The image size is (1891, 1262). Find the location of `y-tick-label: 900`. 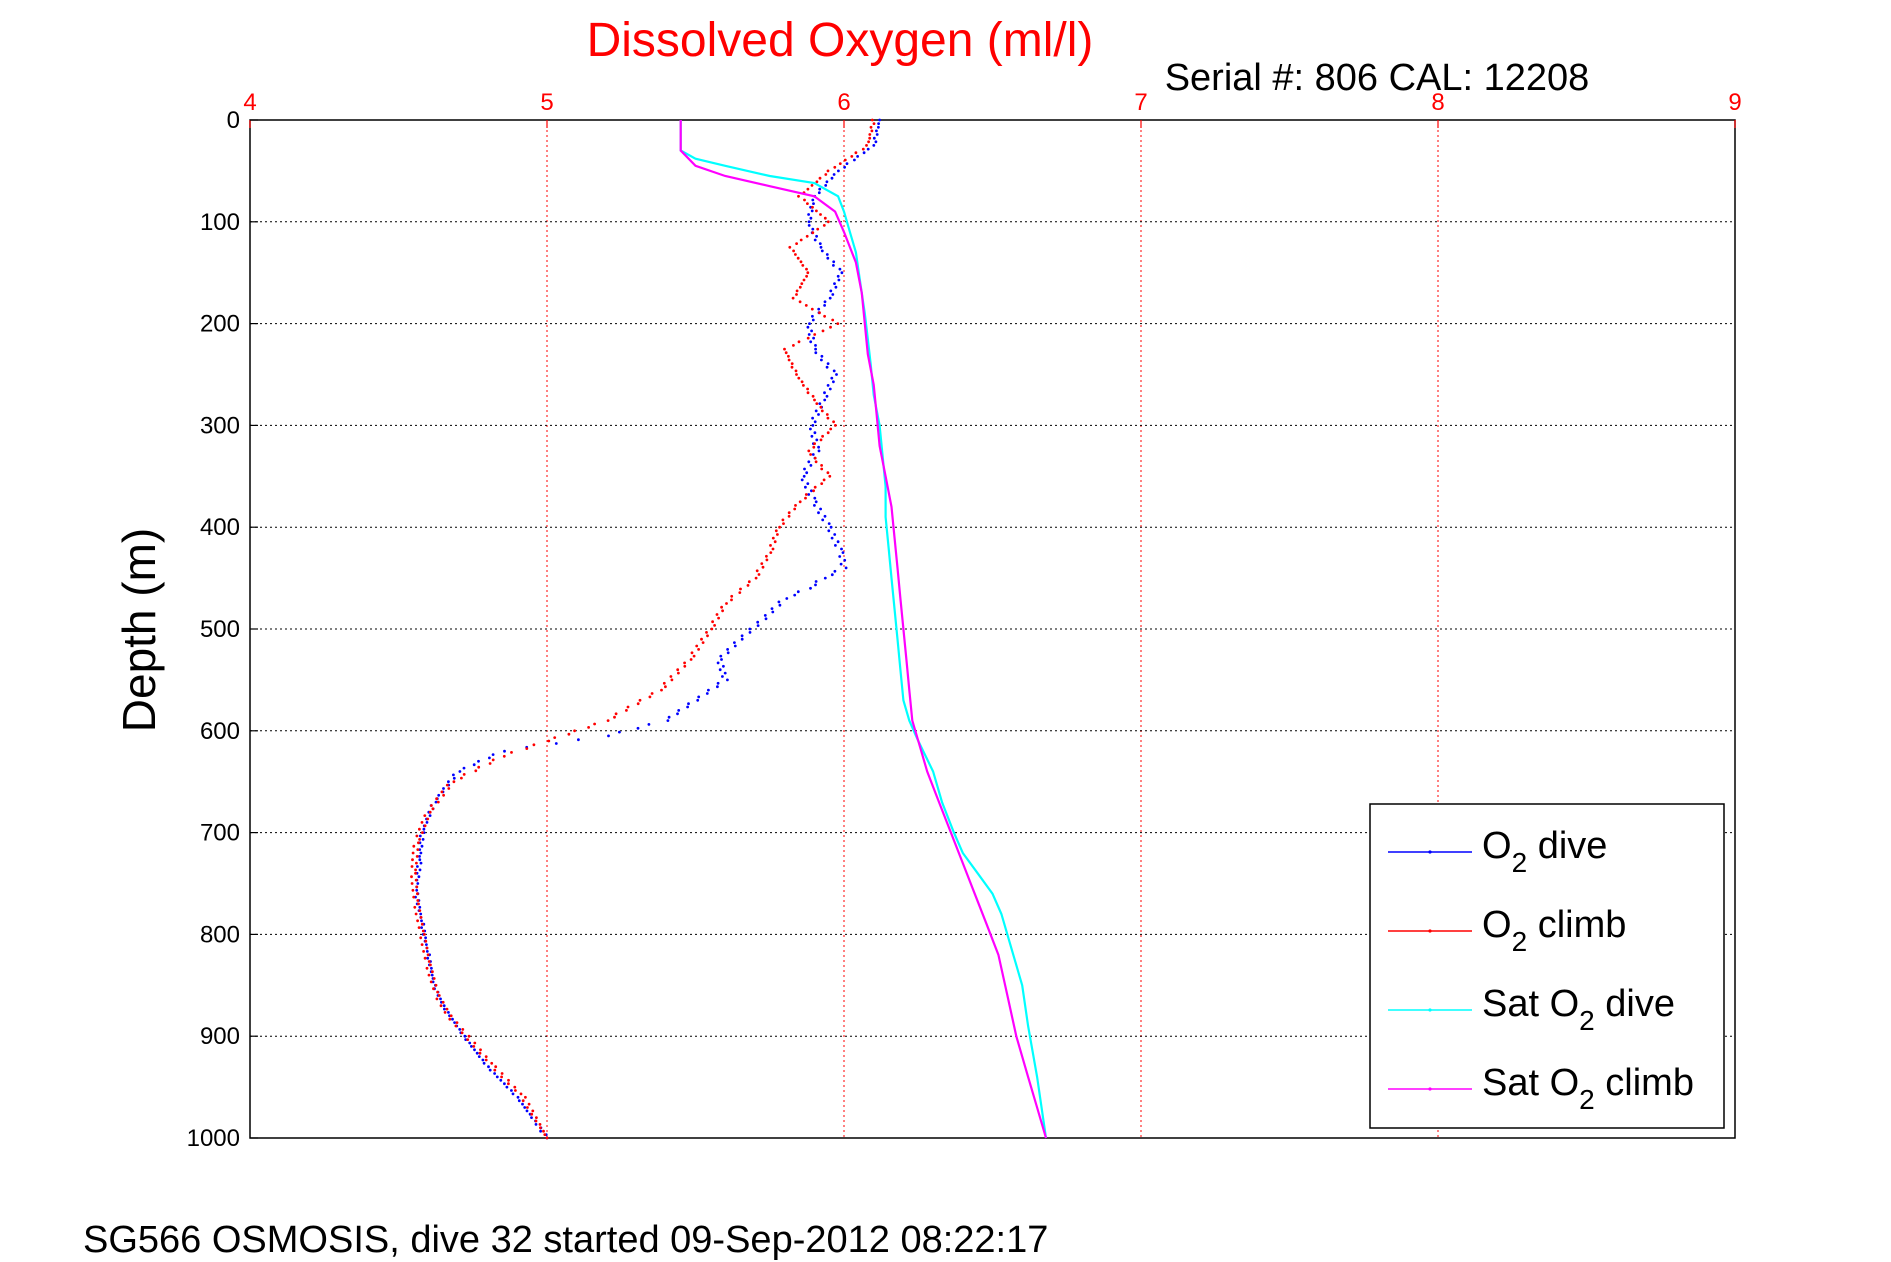

y-tick-label: 900 is located at coordinates (220, 1036).